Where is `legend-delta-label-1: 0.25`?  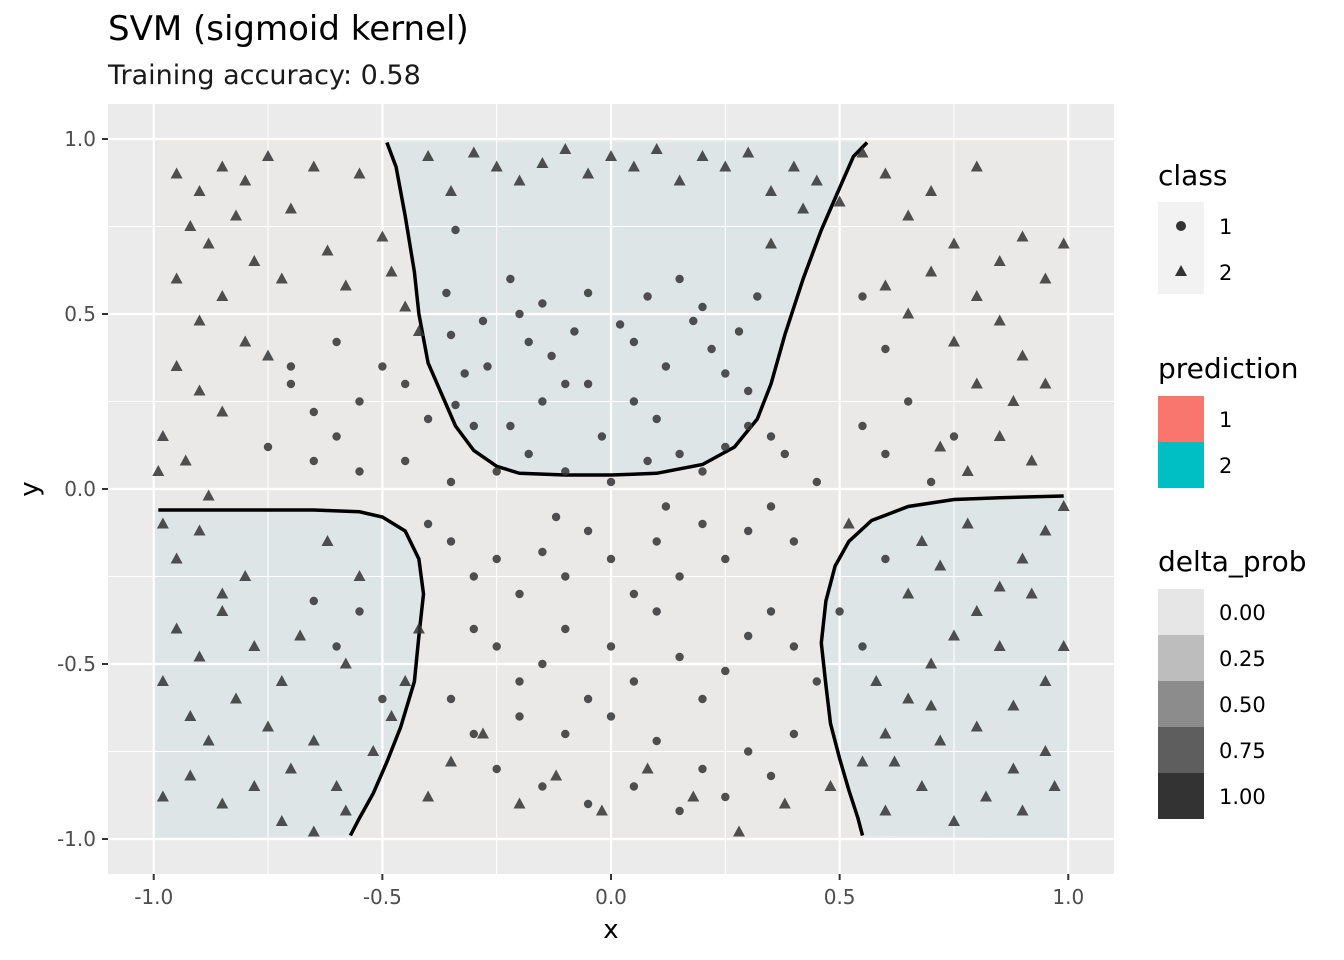
legend-delta-label-1: 0.25 is located at coordinates (1242, 659).